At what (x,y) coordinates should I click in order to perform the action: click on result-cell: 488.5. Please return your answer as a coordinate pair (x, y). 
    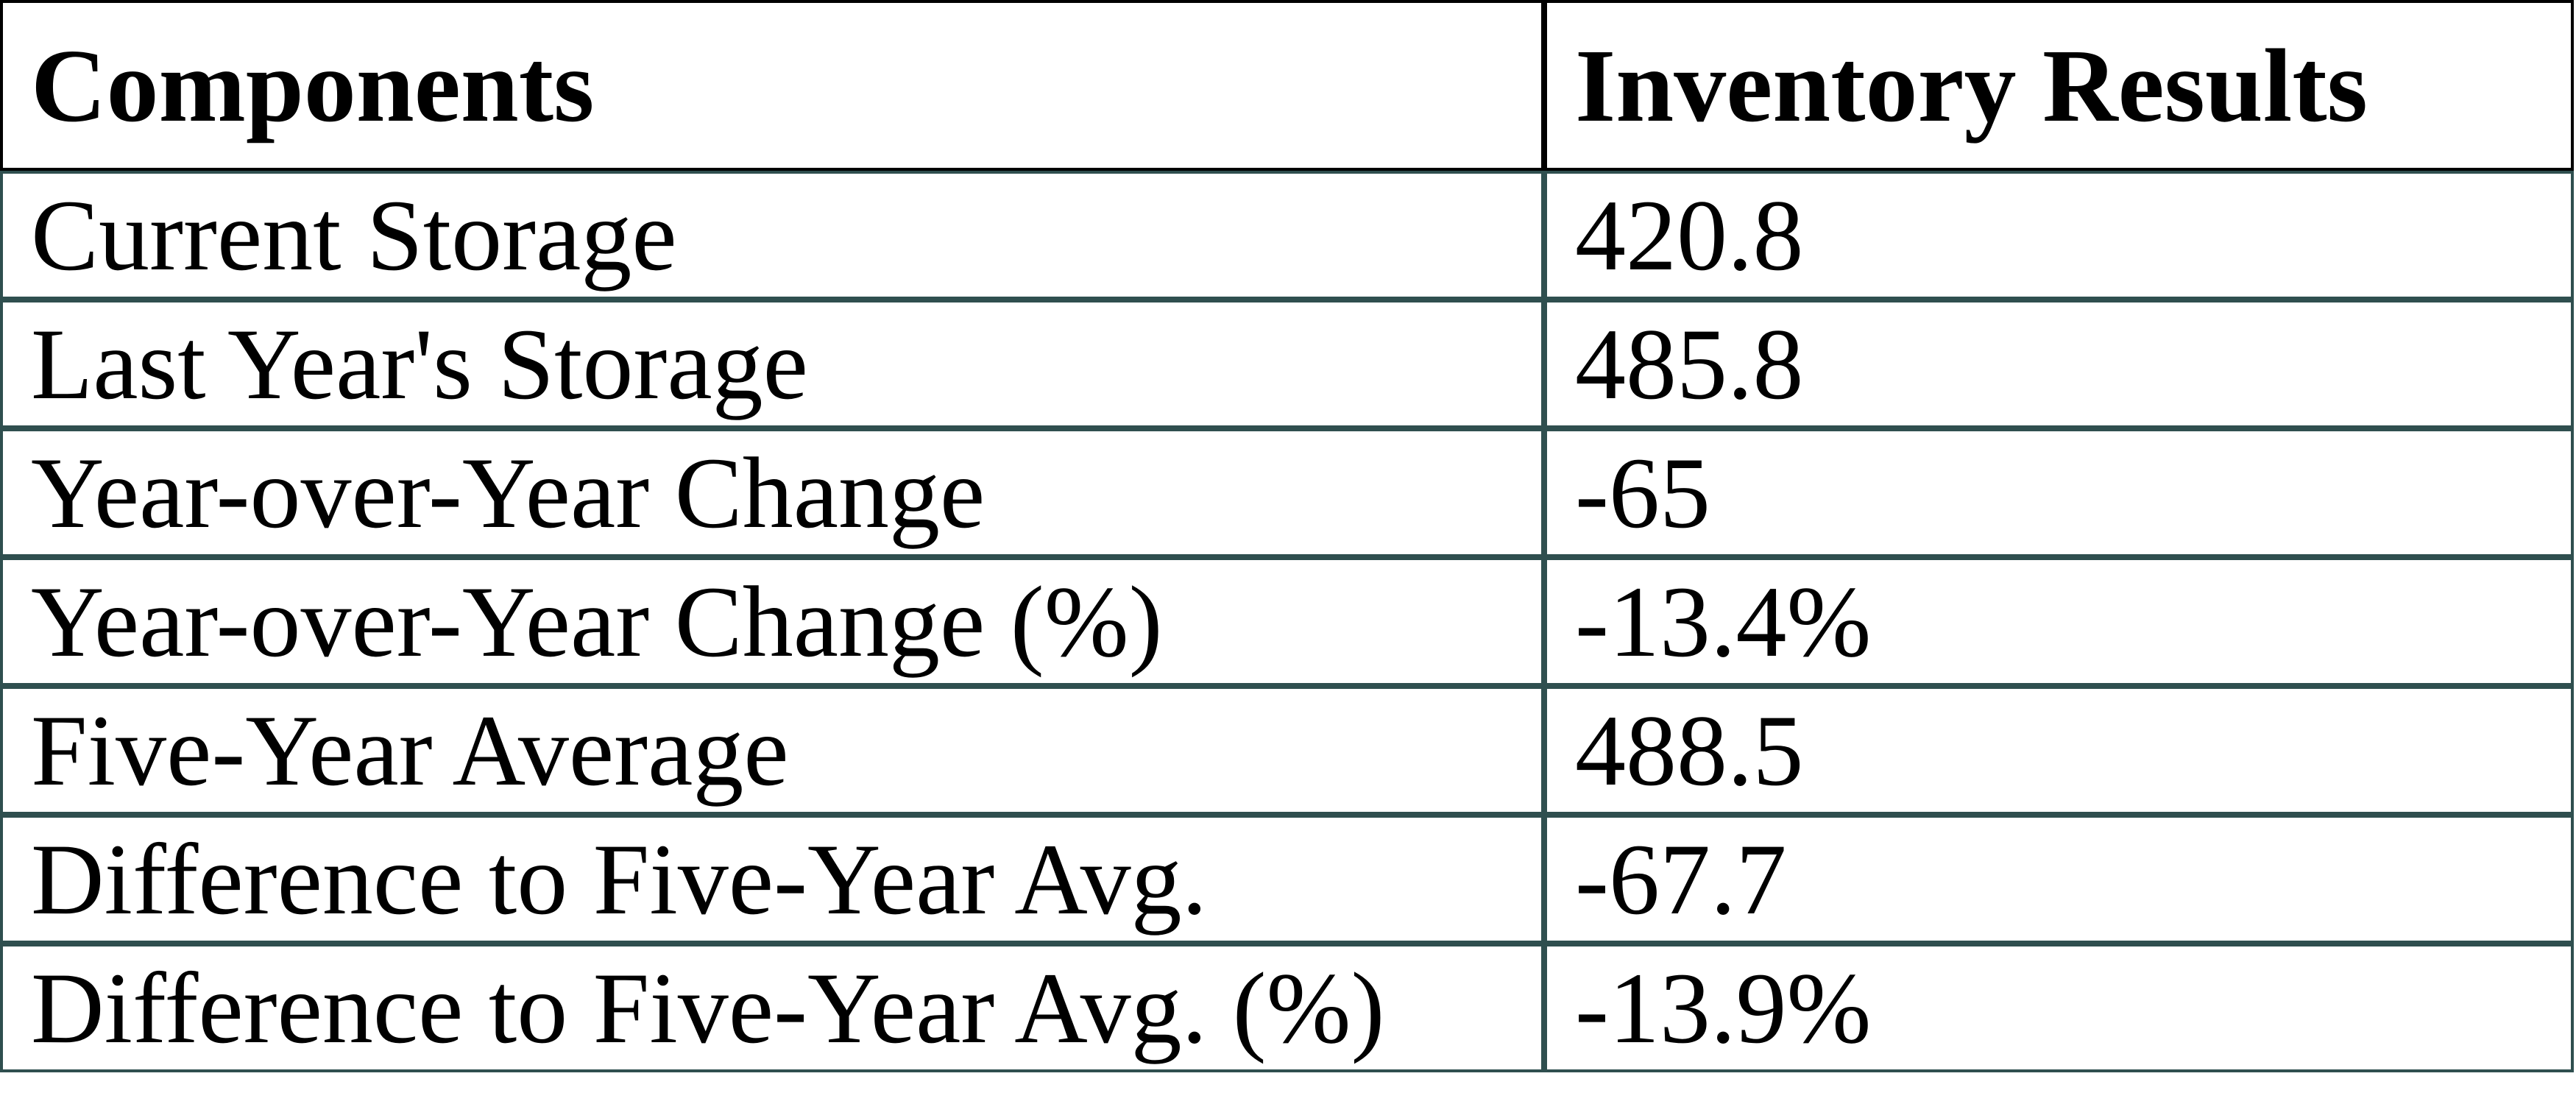
    Looking at the image, I should click on (2059, 750).